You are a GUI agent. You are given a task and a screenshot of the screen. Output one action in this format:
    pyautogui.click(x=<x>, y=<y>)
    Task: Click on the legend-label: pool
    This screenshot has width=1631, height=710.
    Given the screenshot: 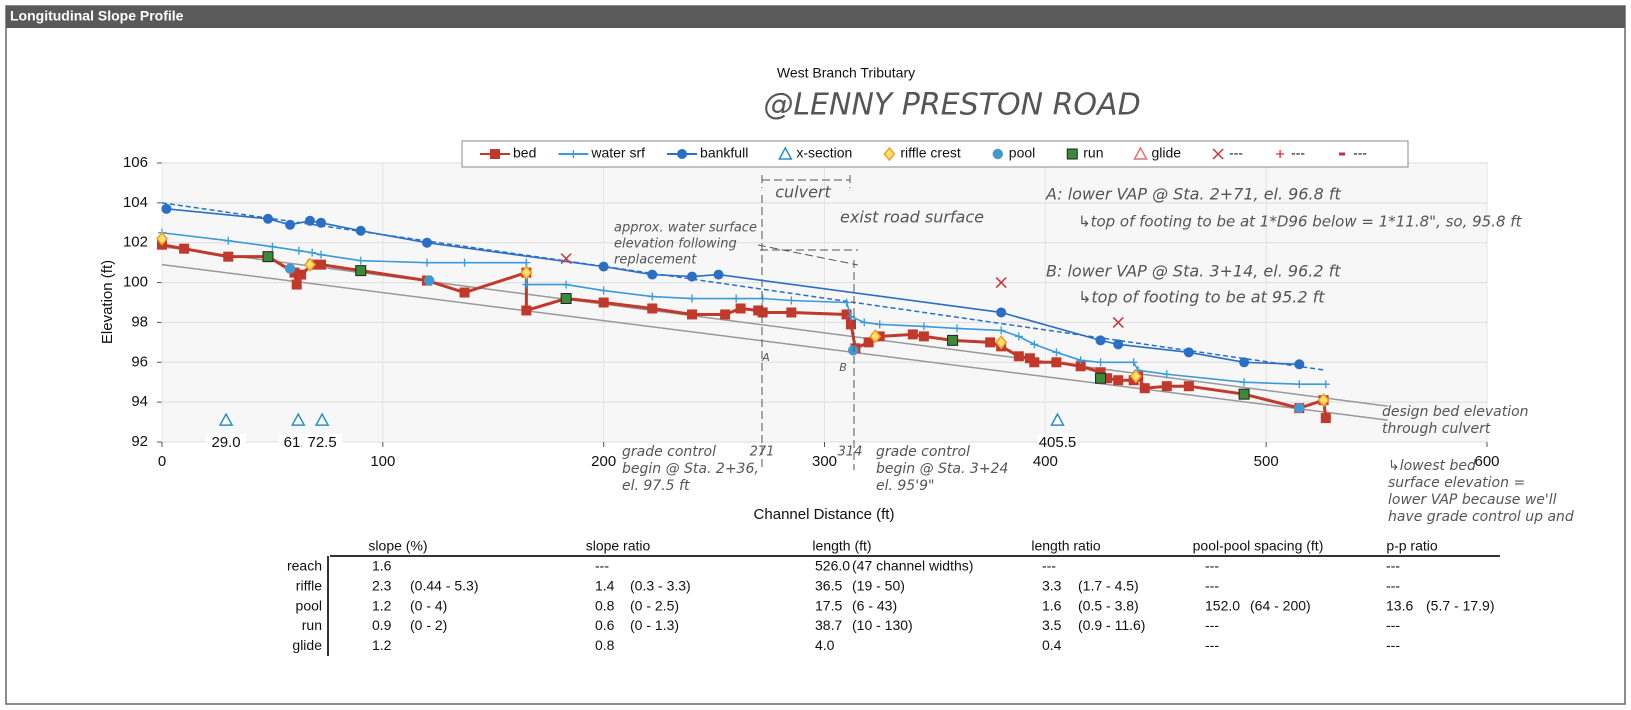 What is the action you would take?
    pyautogui.click(x=1022, y=153)
    